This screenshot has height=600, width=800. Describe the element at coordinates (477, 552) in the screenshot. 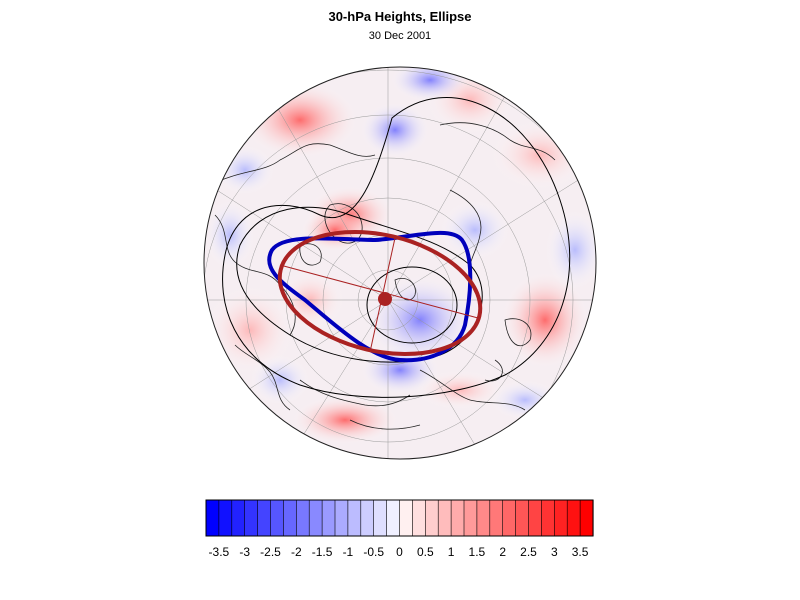

I see `colorbar-tick-label: 1.5` at that location.